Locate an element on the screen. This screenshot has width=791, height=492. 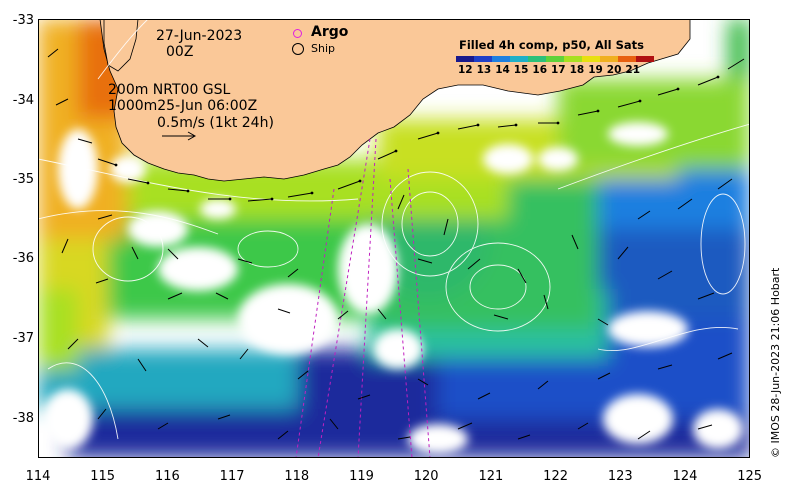
x-tick-label: 118 is located at coordinates (297, 476).